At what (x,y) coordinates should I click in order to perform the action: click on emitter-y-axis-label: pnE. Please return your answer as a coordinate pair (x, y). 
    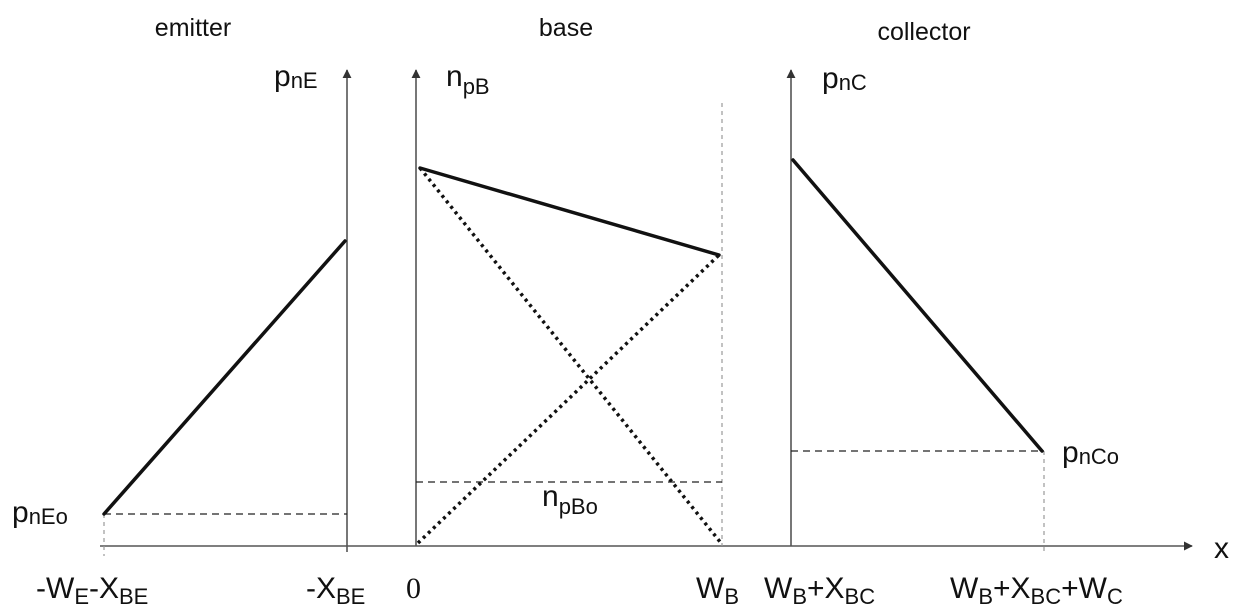
    Looking at the image, I should click on (296, 76).